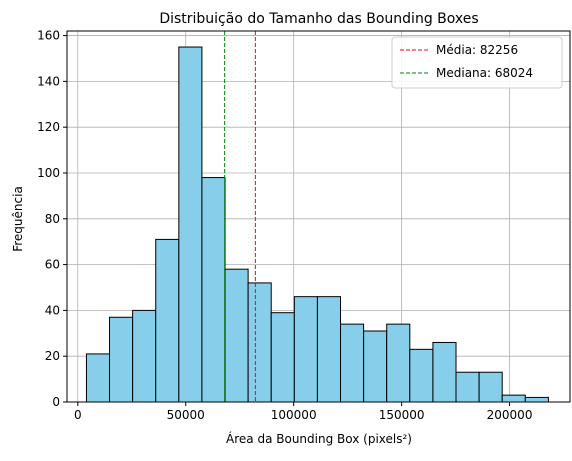 The height and width of the screenshot is (461, 572). Describe the element at coordinates (484, 73) in the screenshot. I see `legend-label: Mediana: 68024` at that location.